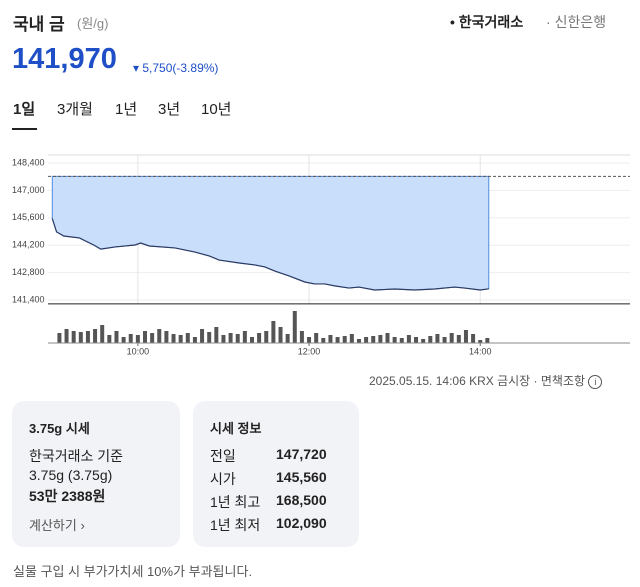 This screenshot has width=640, height=587. Describe the element at coordinates (580, 22) in the screenshot. I see `source-label: 신한은행` at that location.